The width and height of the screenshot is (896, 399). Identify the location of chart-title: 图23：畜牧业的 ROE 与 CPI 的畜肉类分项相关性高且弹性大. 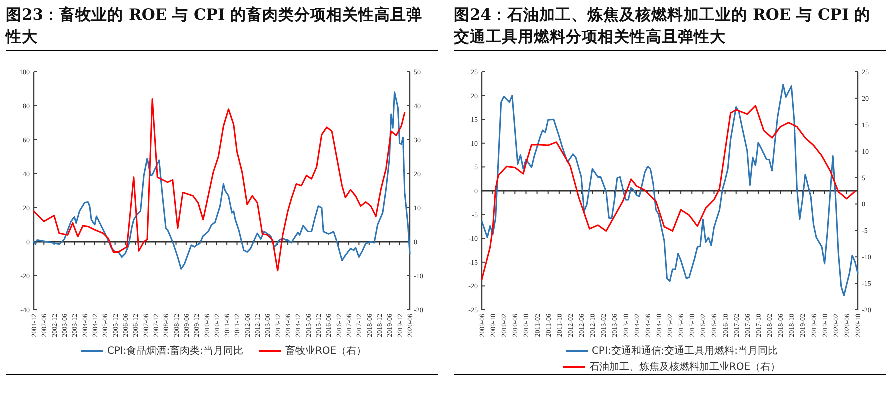
(222, 27).